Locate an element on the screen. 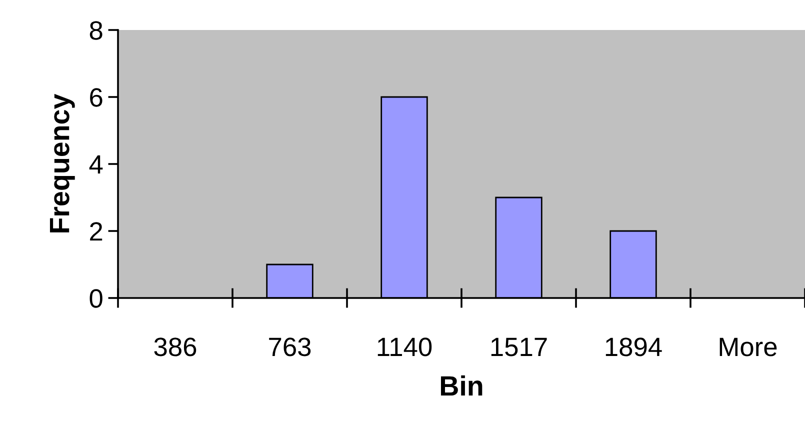  y-axis-title: Frequency is located at coordinates (62, 163).